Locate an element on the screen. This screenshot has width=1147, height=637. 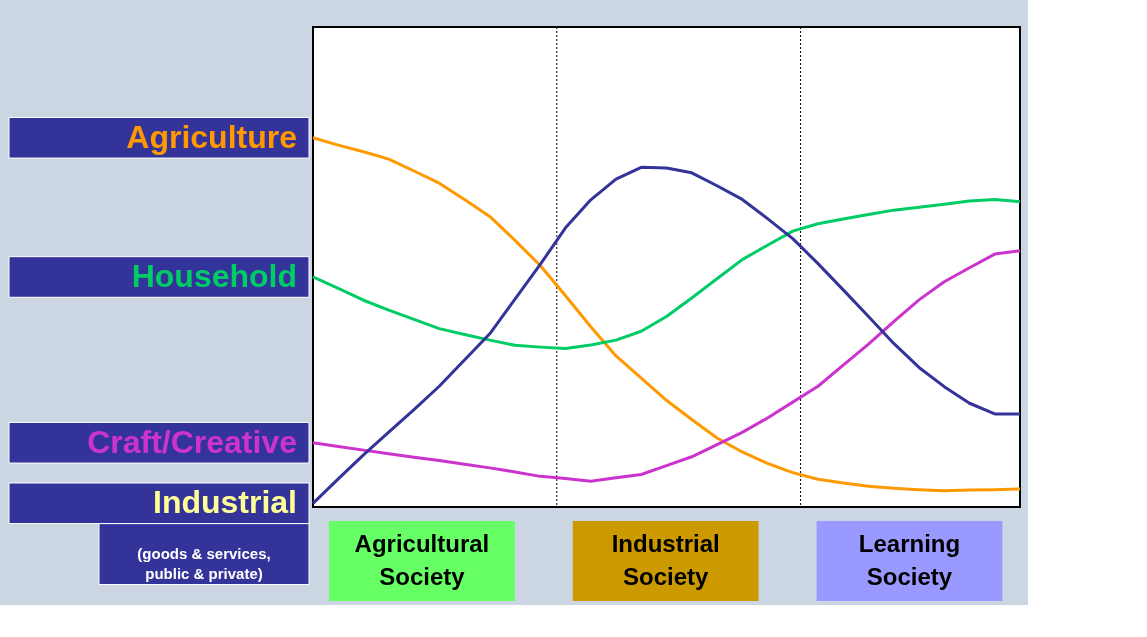
text: (goods & services, public & private) is located at coordinates (204, 564).